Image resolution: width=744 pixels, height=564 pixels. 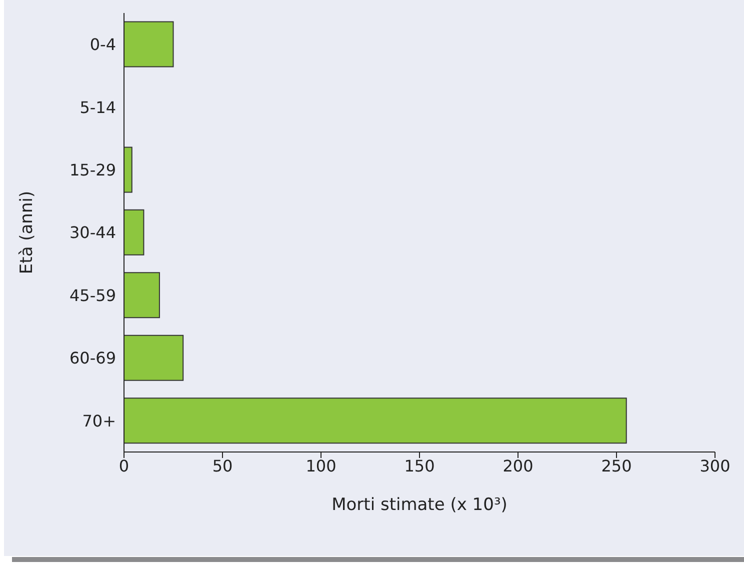 I want to click on y-tick-label: 15-29, so click(x=93, y=170).